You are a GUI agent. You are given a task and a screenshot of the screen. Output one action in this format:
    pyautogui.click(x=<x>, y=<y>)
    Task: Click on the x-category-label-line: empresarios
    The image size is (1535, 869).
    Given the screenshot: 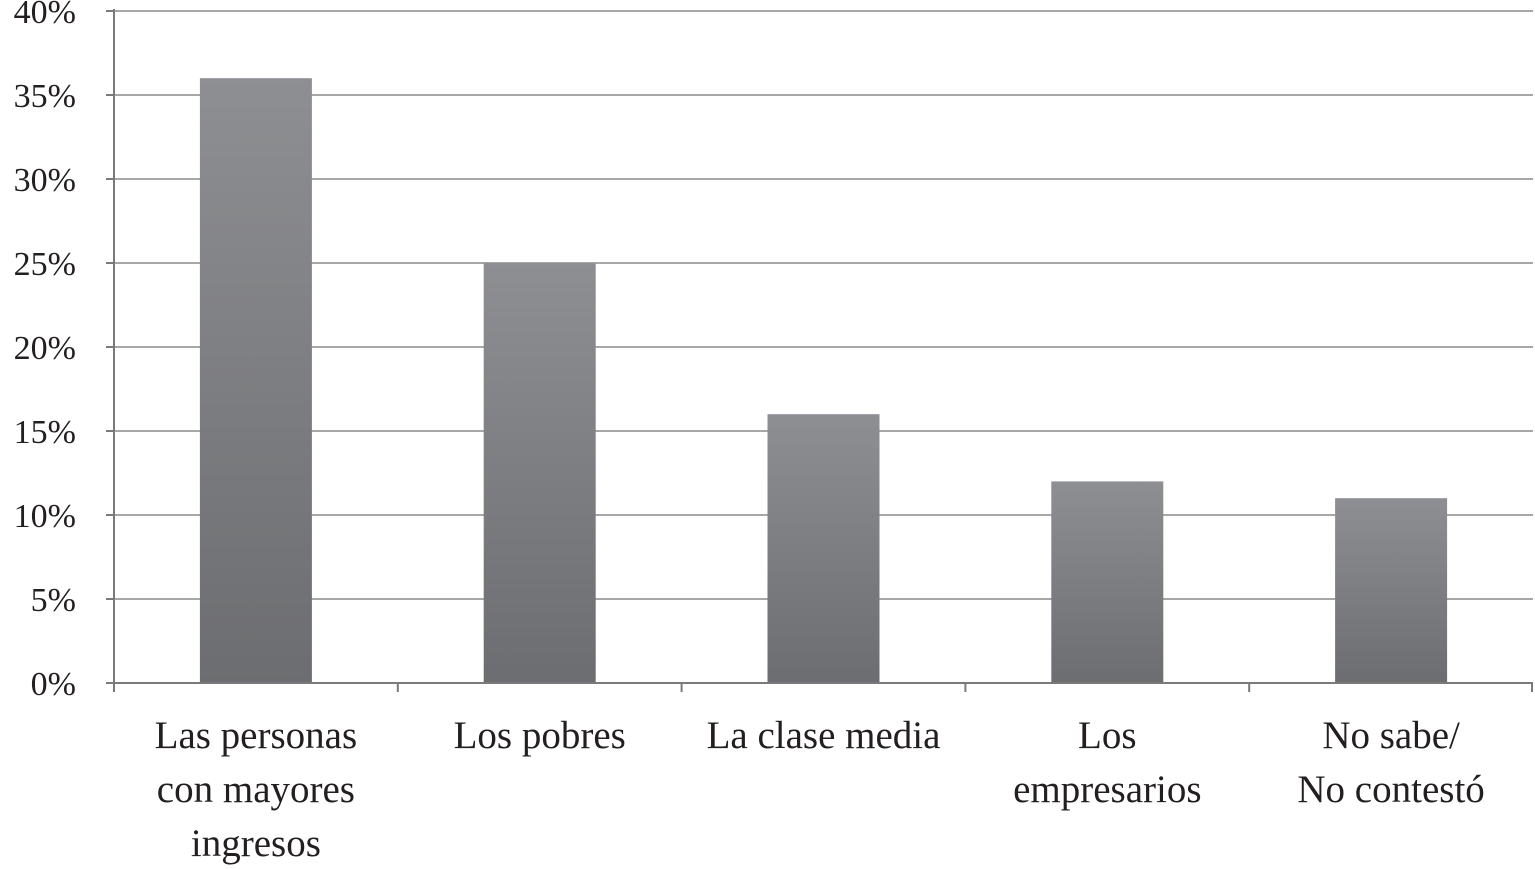 What is the action you would take?
    pyautogui.click(x=1107, y=789)
    